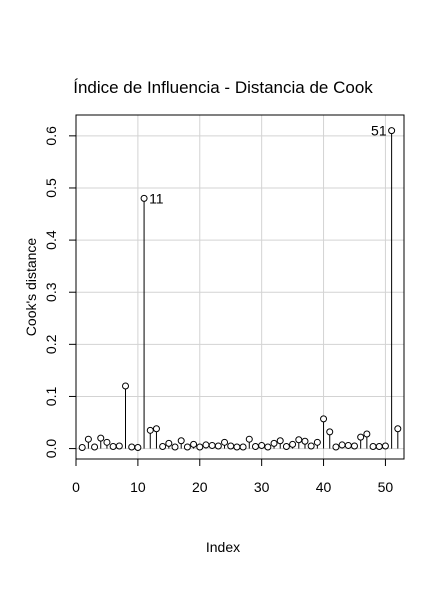  I want to click on x-axis-label: Index, so click(223, 547).